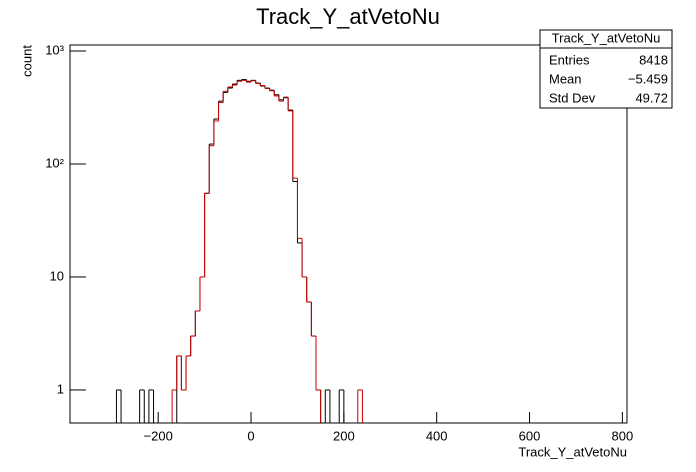  I want to click on x-tick-label: 600, so click(530, 435).